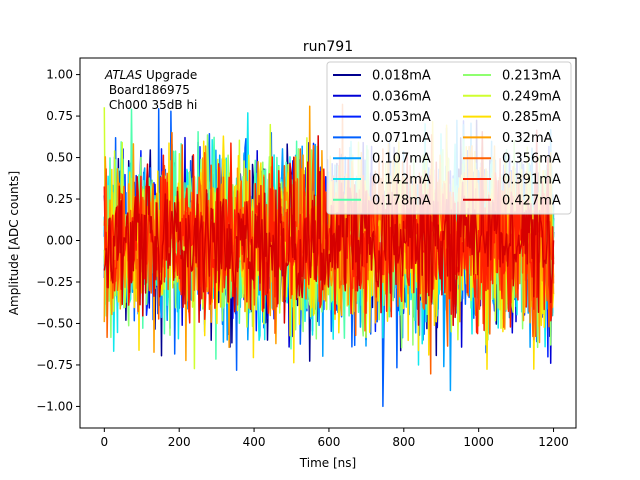 Image resolution: width=640 pixels, height=480 pixels. I want to click on legend-label: 0.249mA, so click(531, 96).